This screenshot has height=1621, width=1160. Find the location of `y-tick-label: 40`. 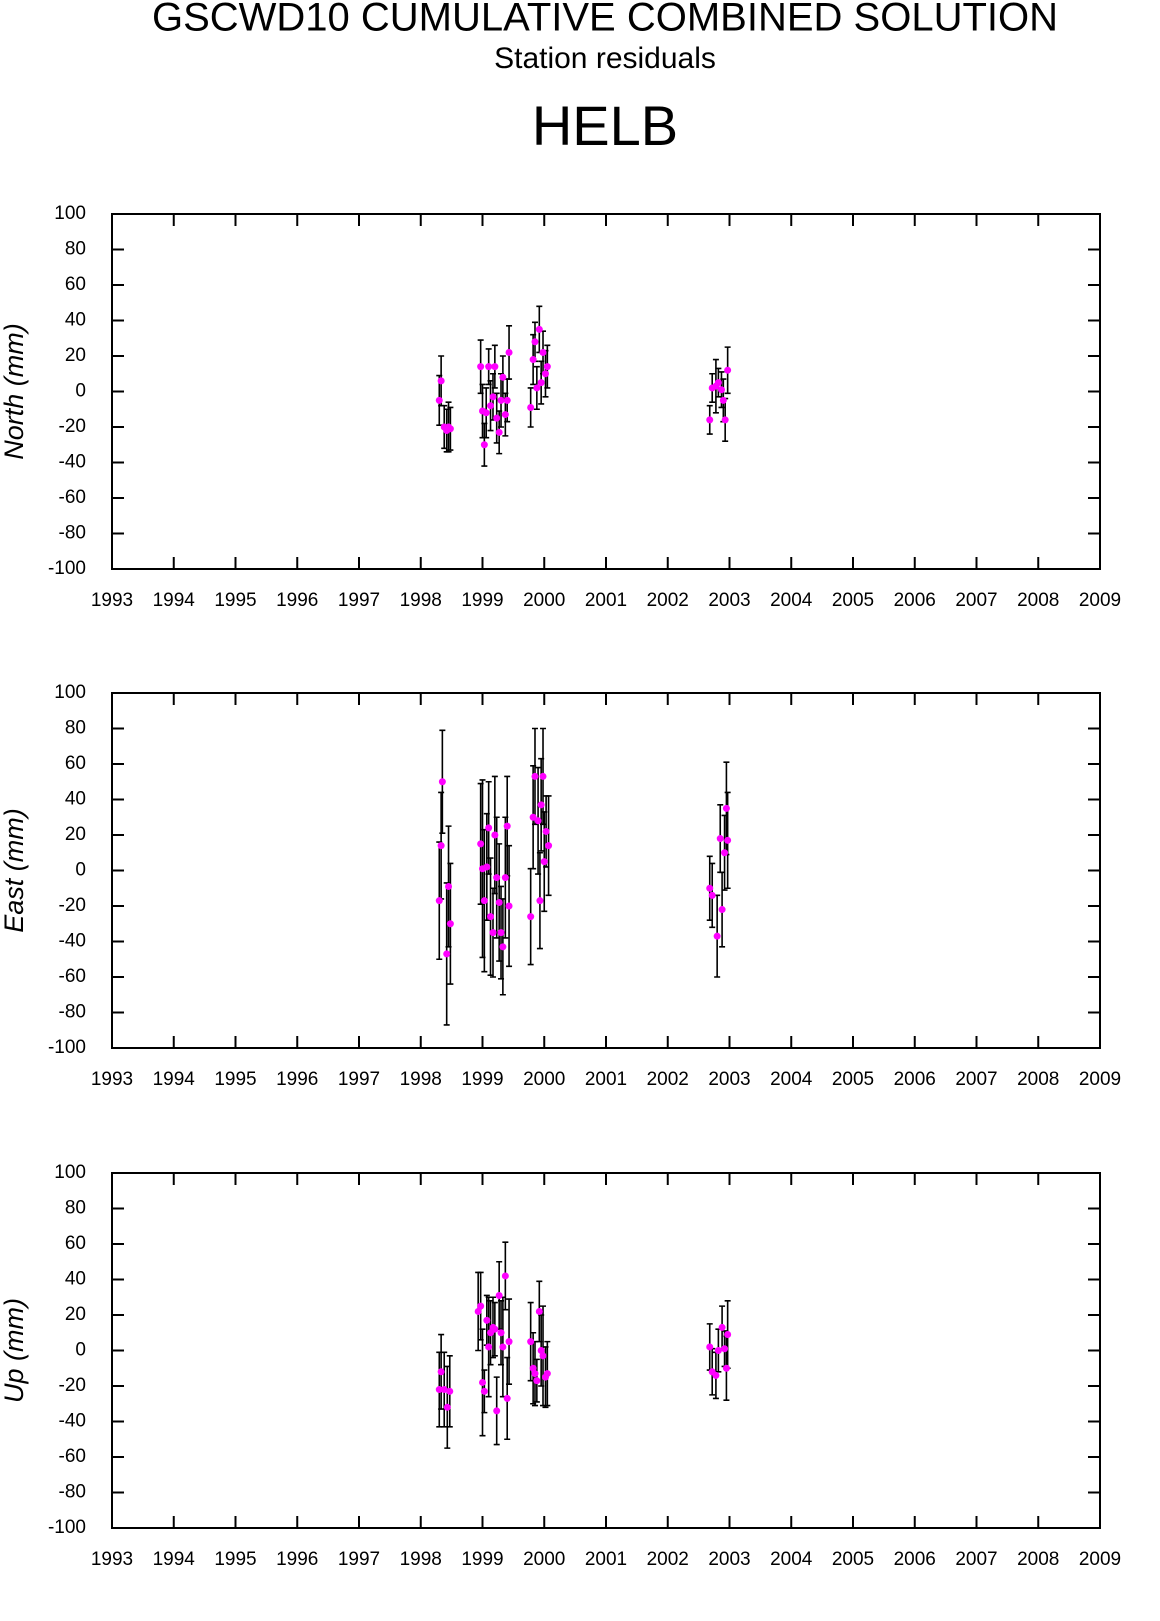

y-tick-label: 40 is located at coordinates (75, 799).